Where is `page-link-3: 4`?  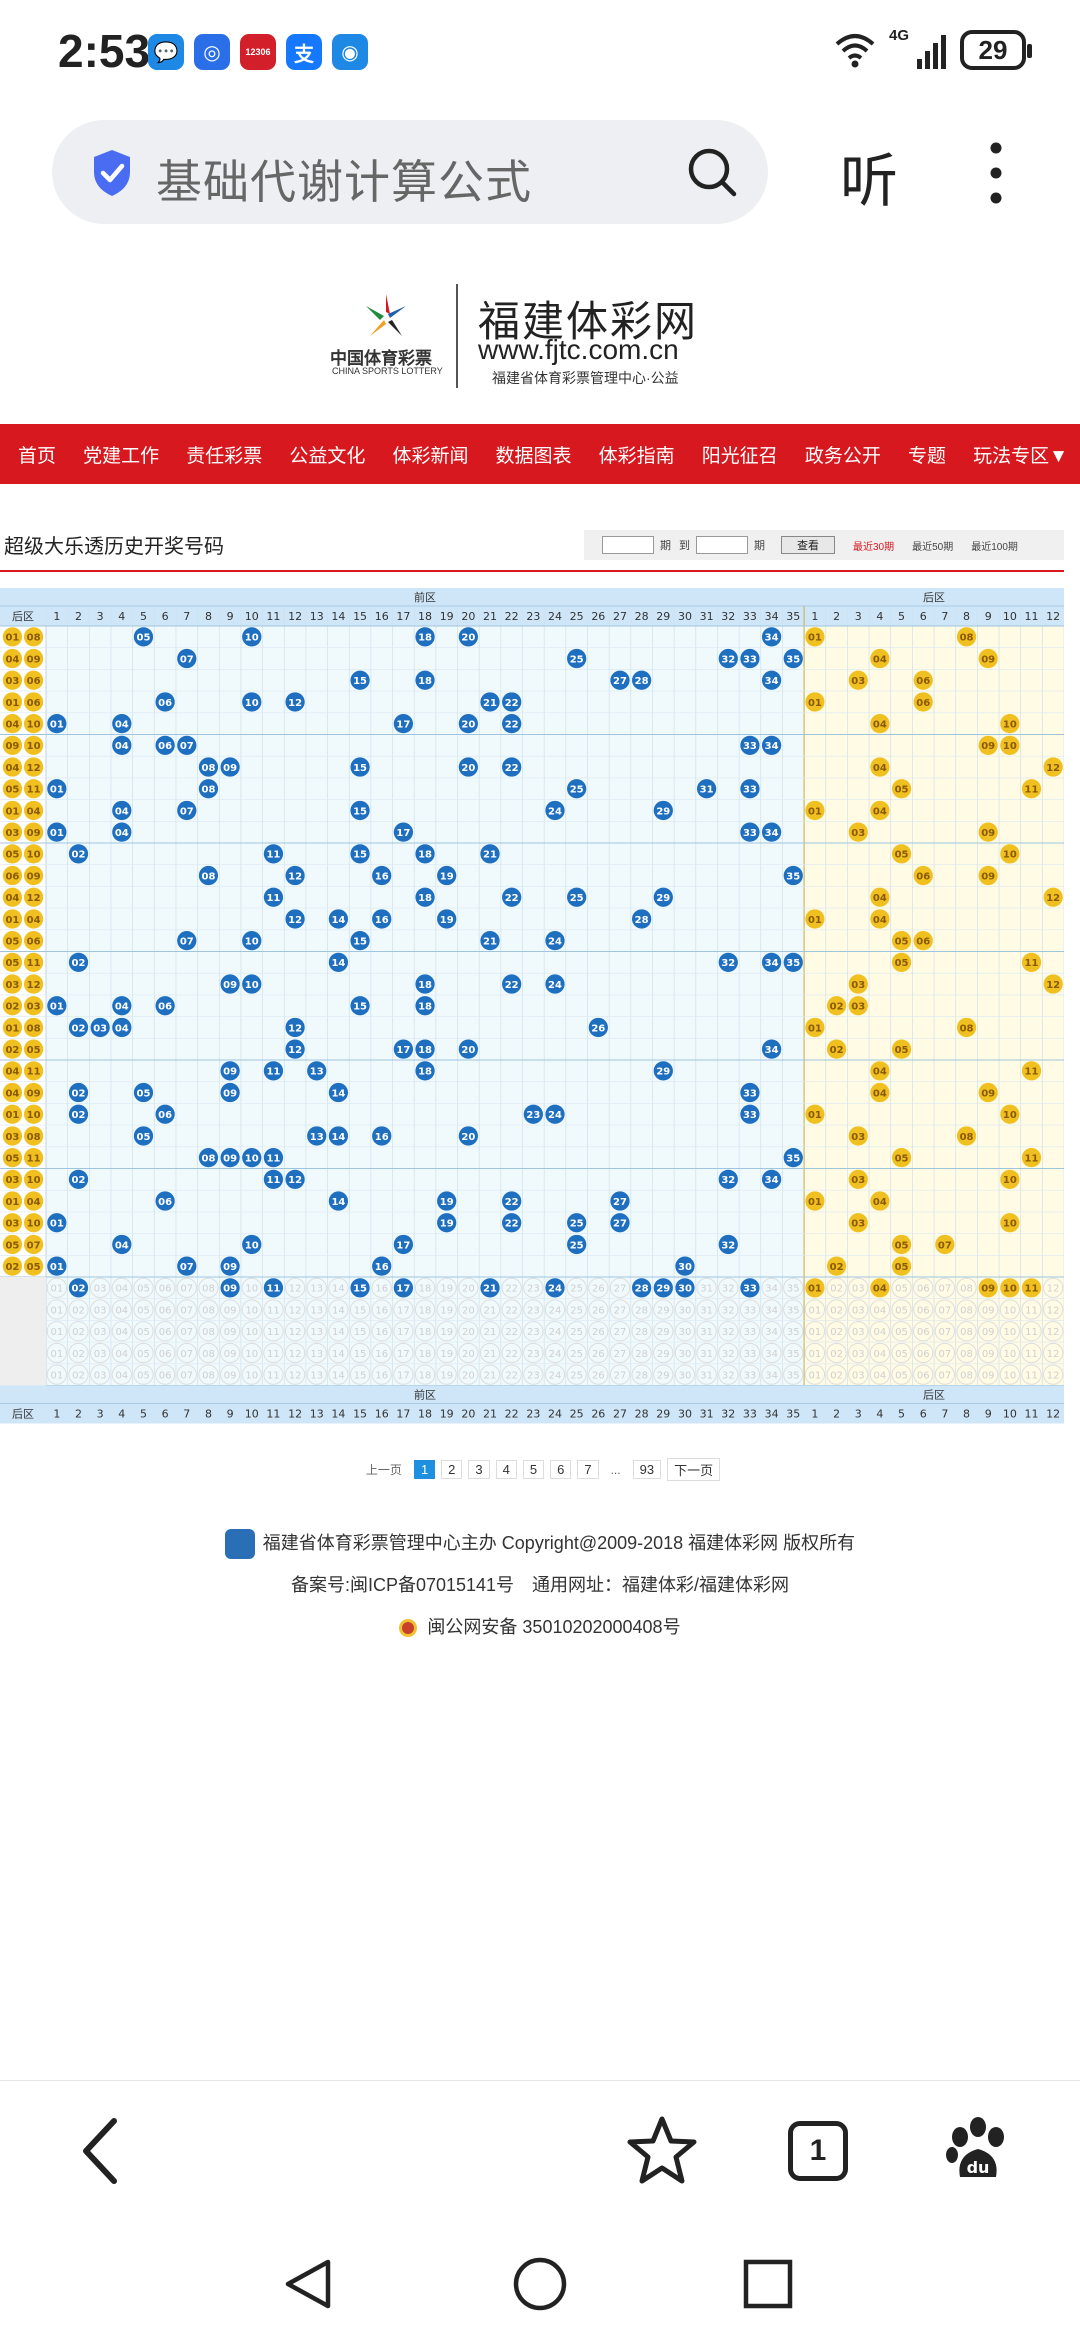
page-link-3: 4 is located at coordinates (506, 1469).